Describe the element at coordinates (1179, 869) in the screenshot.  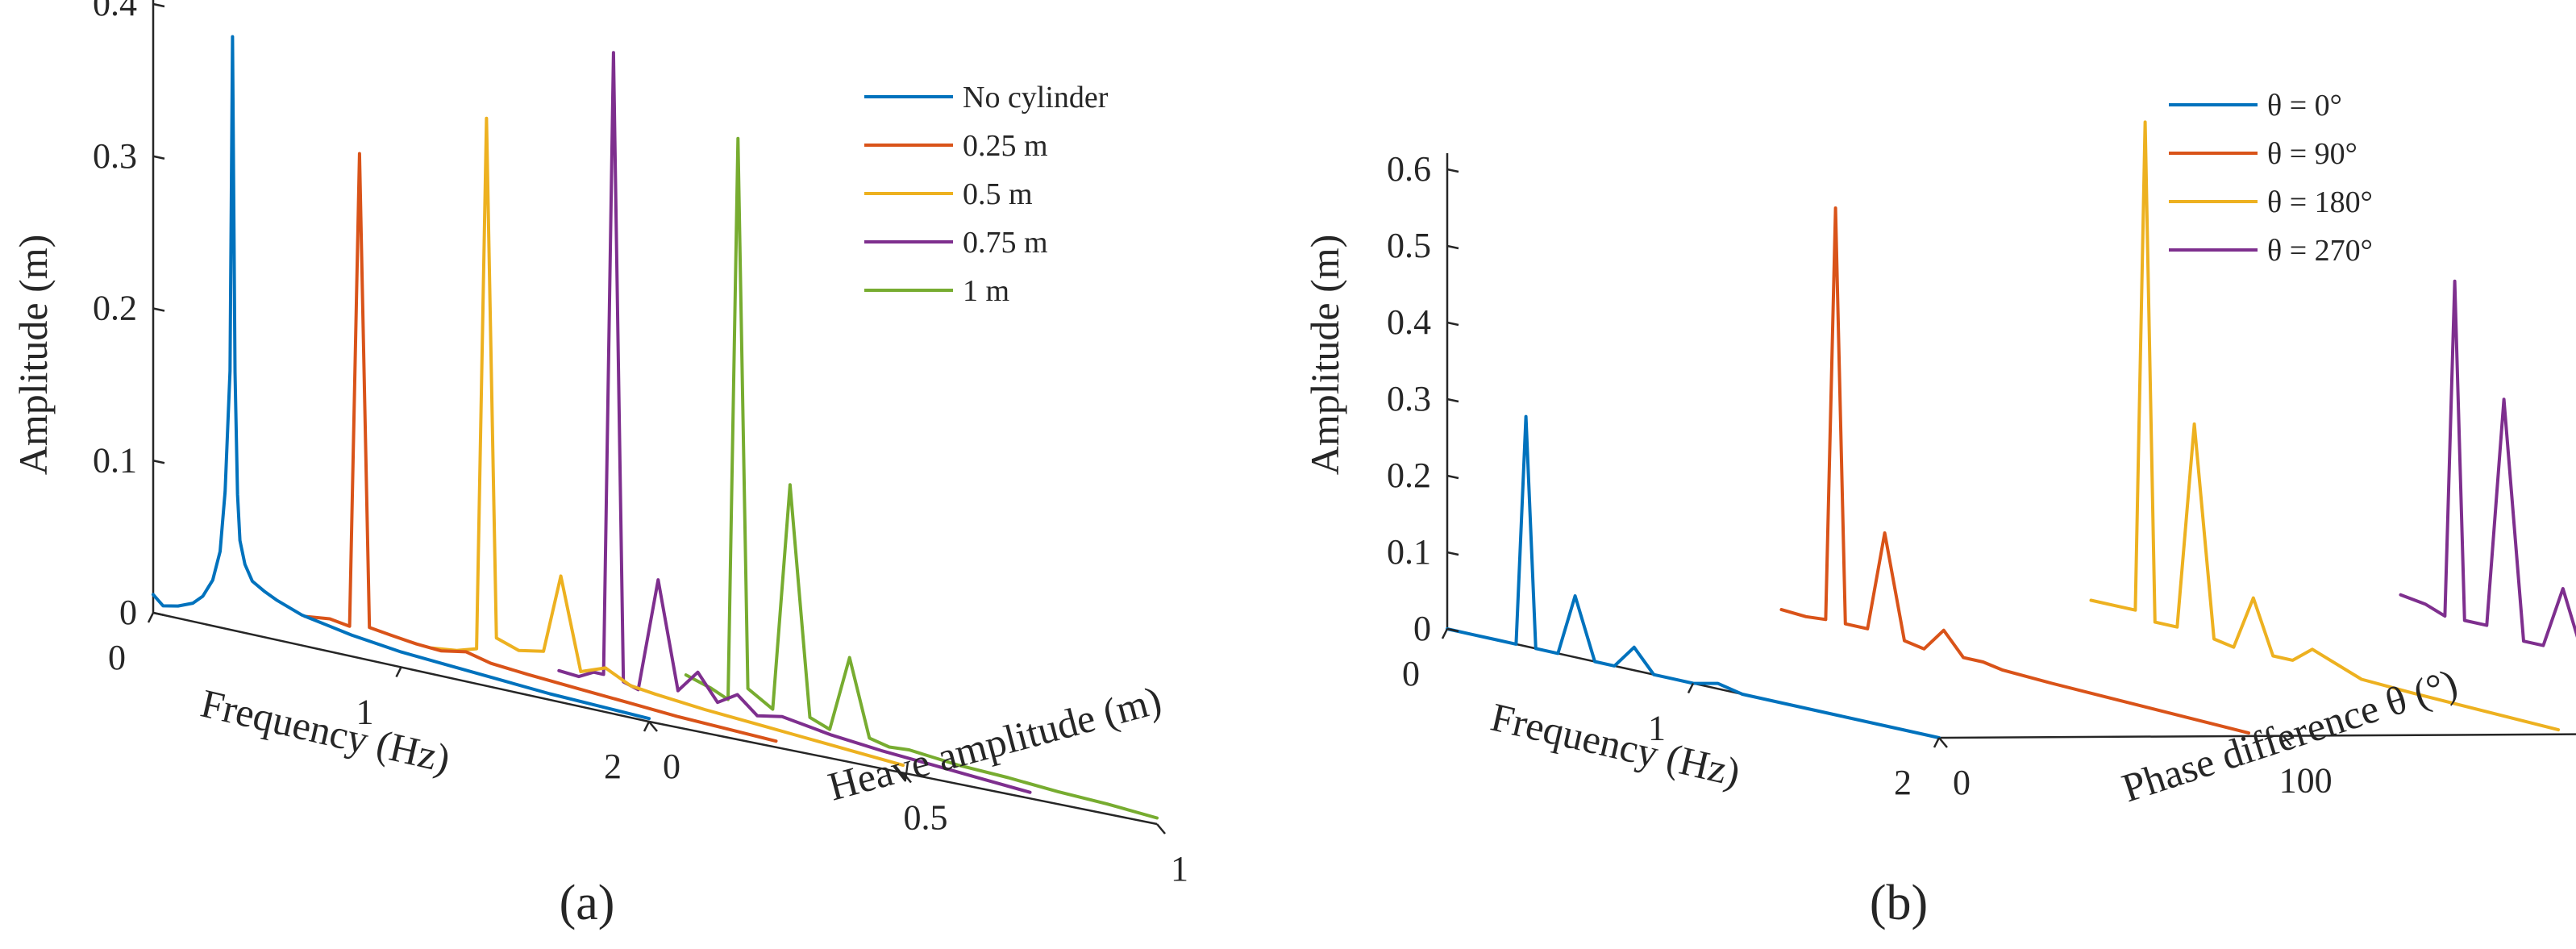
I see `a-y-tick-label: 1` at that location.